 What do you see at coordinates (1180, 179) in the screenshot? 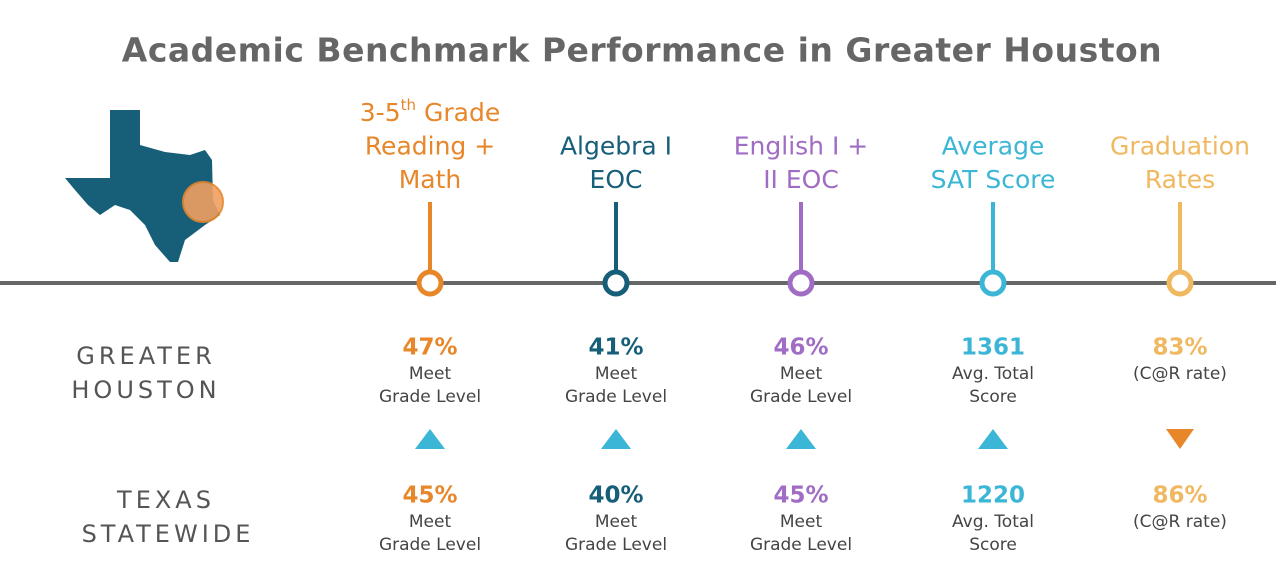
I see `column-heading: Rates` at bounding box center [1180, 179].